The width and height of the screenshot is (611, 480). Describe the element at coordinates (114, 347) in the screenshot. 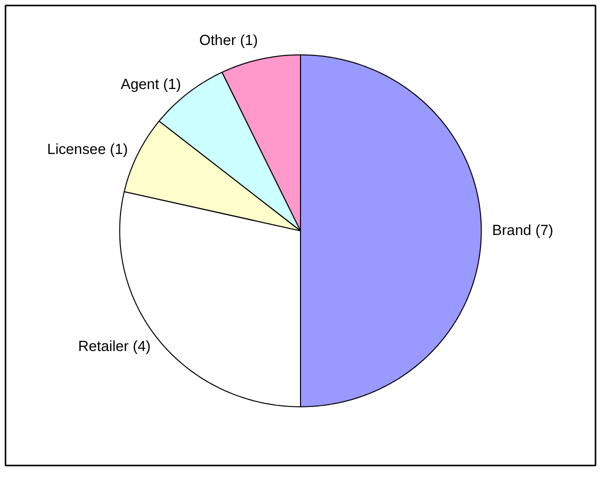

I see `slice-label: Retailer (4)` at that location.